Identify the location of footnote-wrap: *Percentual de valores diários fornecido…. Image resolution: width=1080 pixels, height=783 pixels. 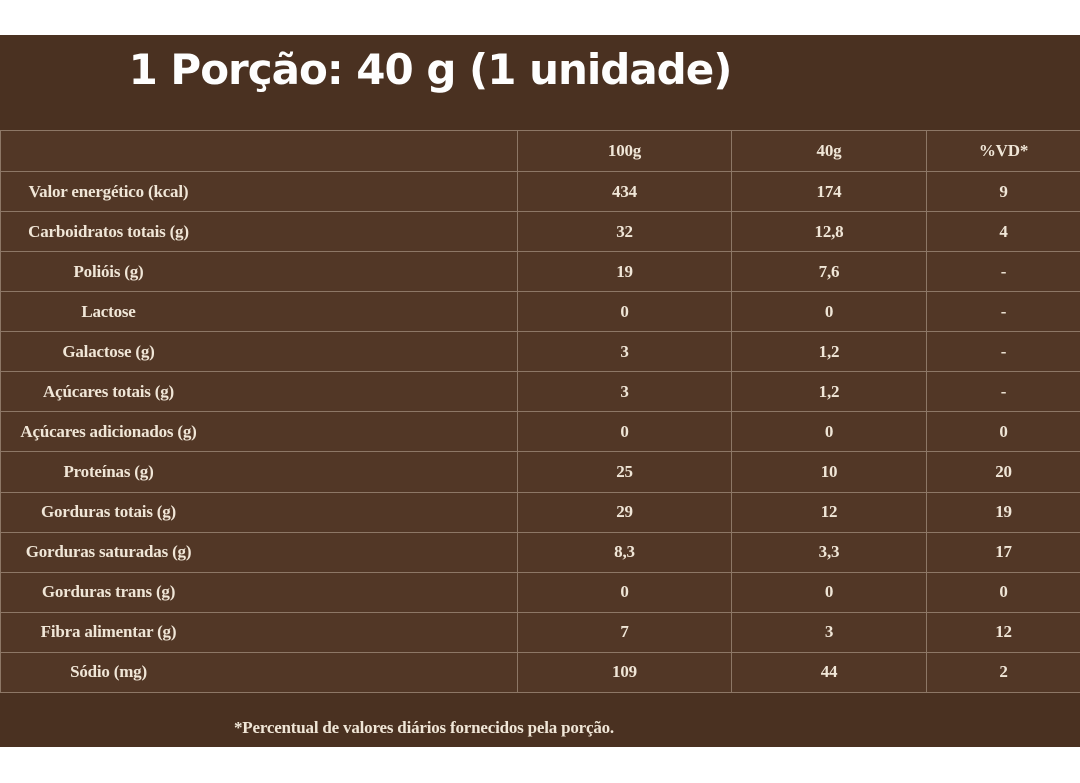
(424, 732).